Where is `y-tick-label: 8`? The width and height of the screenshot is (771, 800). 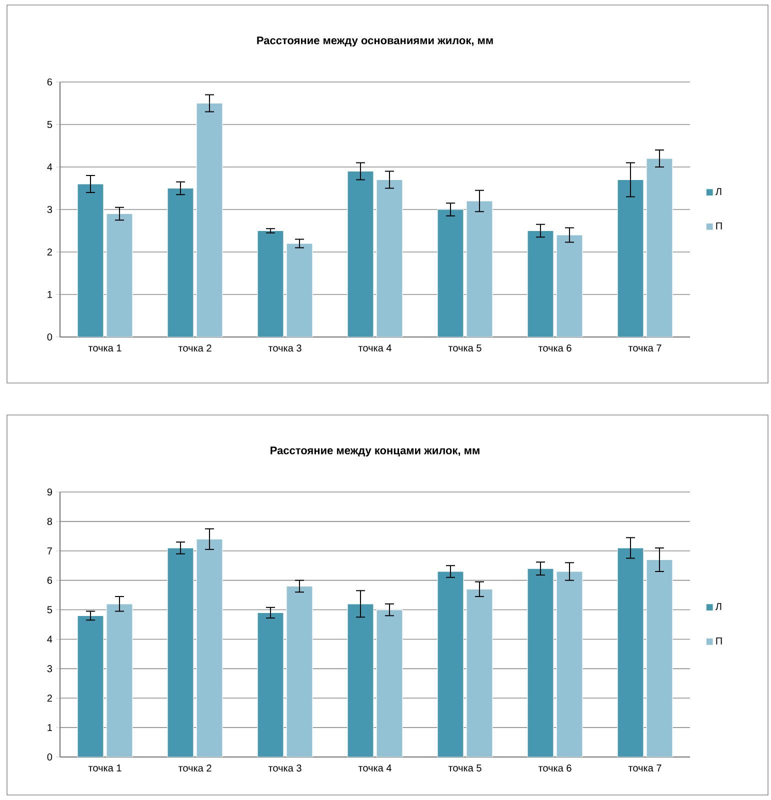 y-tick-label: 8 is located at coordinates (49, 521).